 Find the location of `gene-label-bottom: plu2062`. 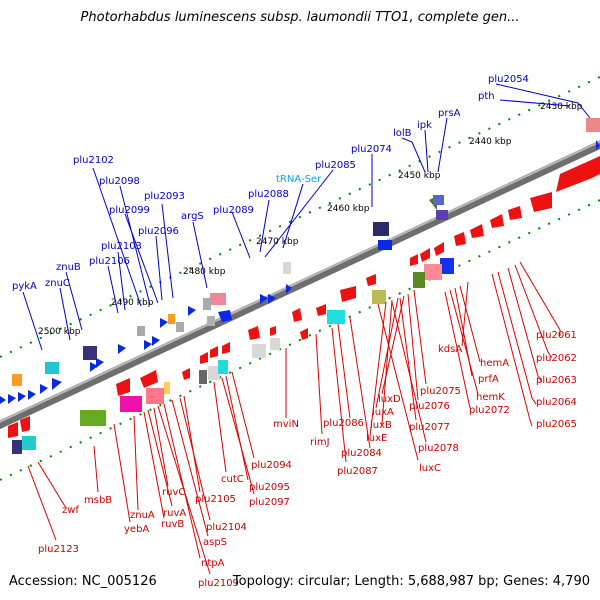

gene-label-bottom: plu2062 is located at coordinates (556, 358).